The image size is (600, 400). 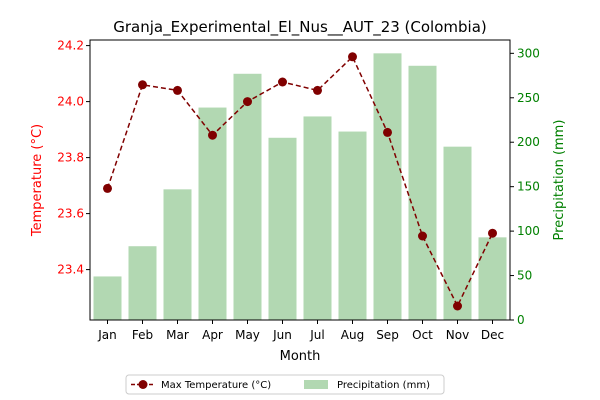 I want to click on point-may, so click(x=247, y=102).